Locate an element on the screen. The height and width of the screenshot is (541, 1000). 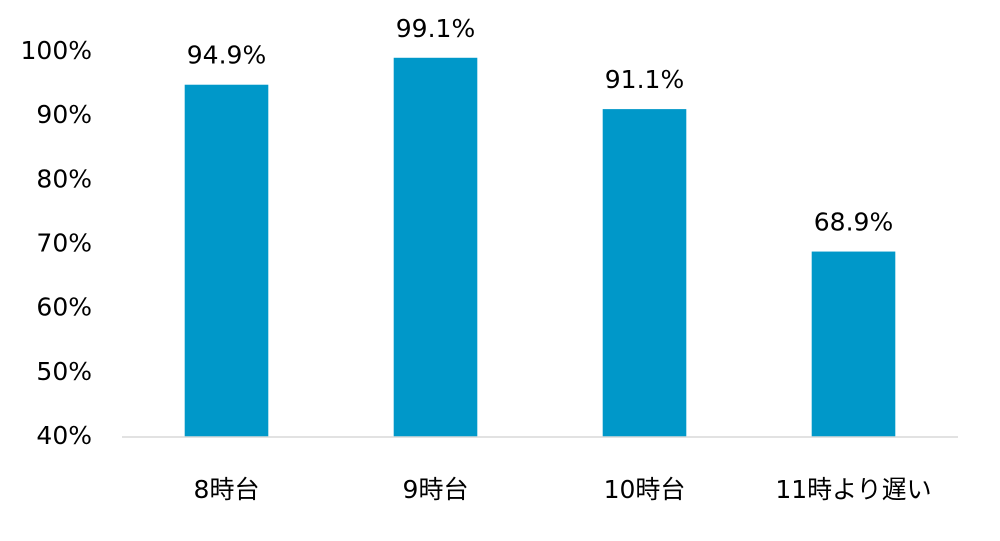
data-label: 68.9% is located at coordinates (853, 222).